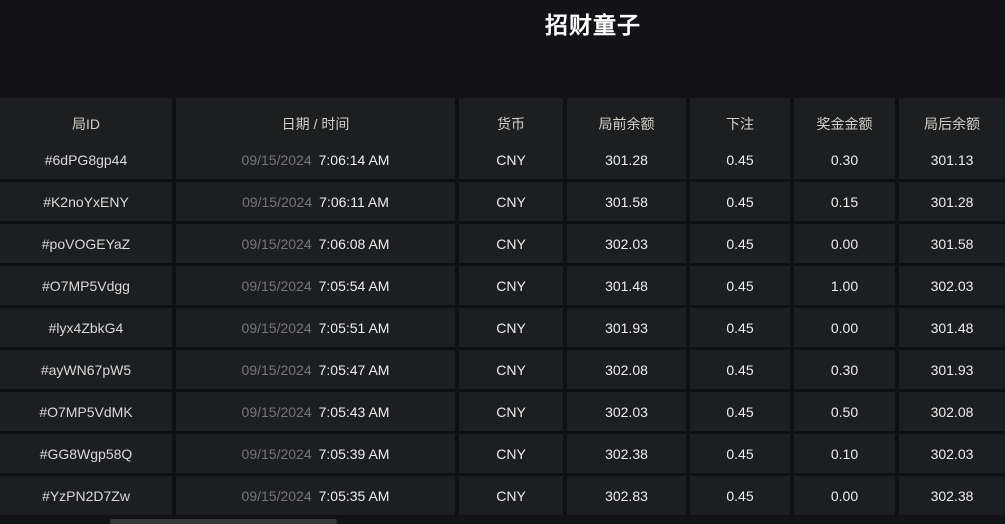 This screenshot has width=1005, height=524. What do you see at coordinates (315, 159) in the screenshot?
I see `datetime-cell: 09/15/2024 7:06:14 AM` at bounding box center [315, 159].